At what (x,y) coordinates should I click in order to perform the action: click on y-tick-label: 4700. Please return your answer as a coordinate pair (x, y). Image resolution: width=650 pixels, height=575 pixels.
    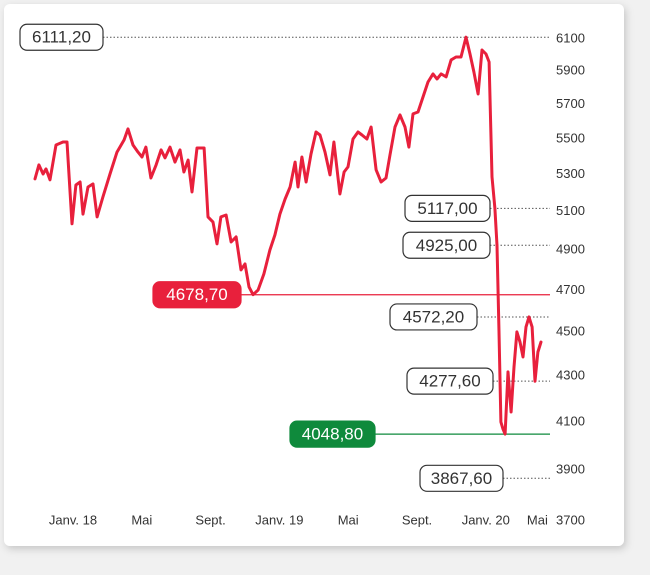
    Looking at the image, I should click on (570, 289).